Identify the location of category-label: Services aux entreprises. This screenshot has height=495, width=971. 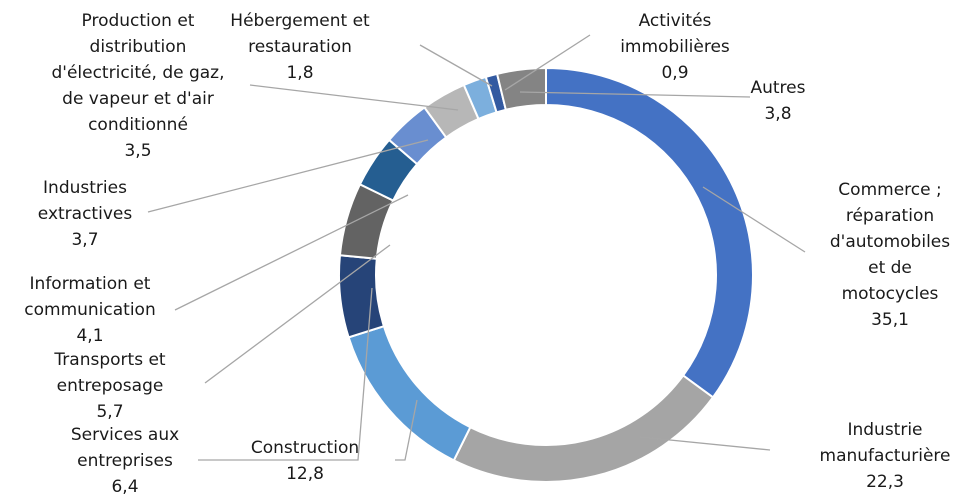
(125, 448).